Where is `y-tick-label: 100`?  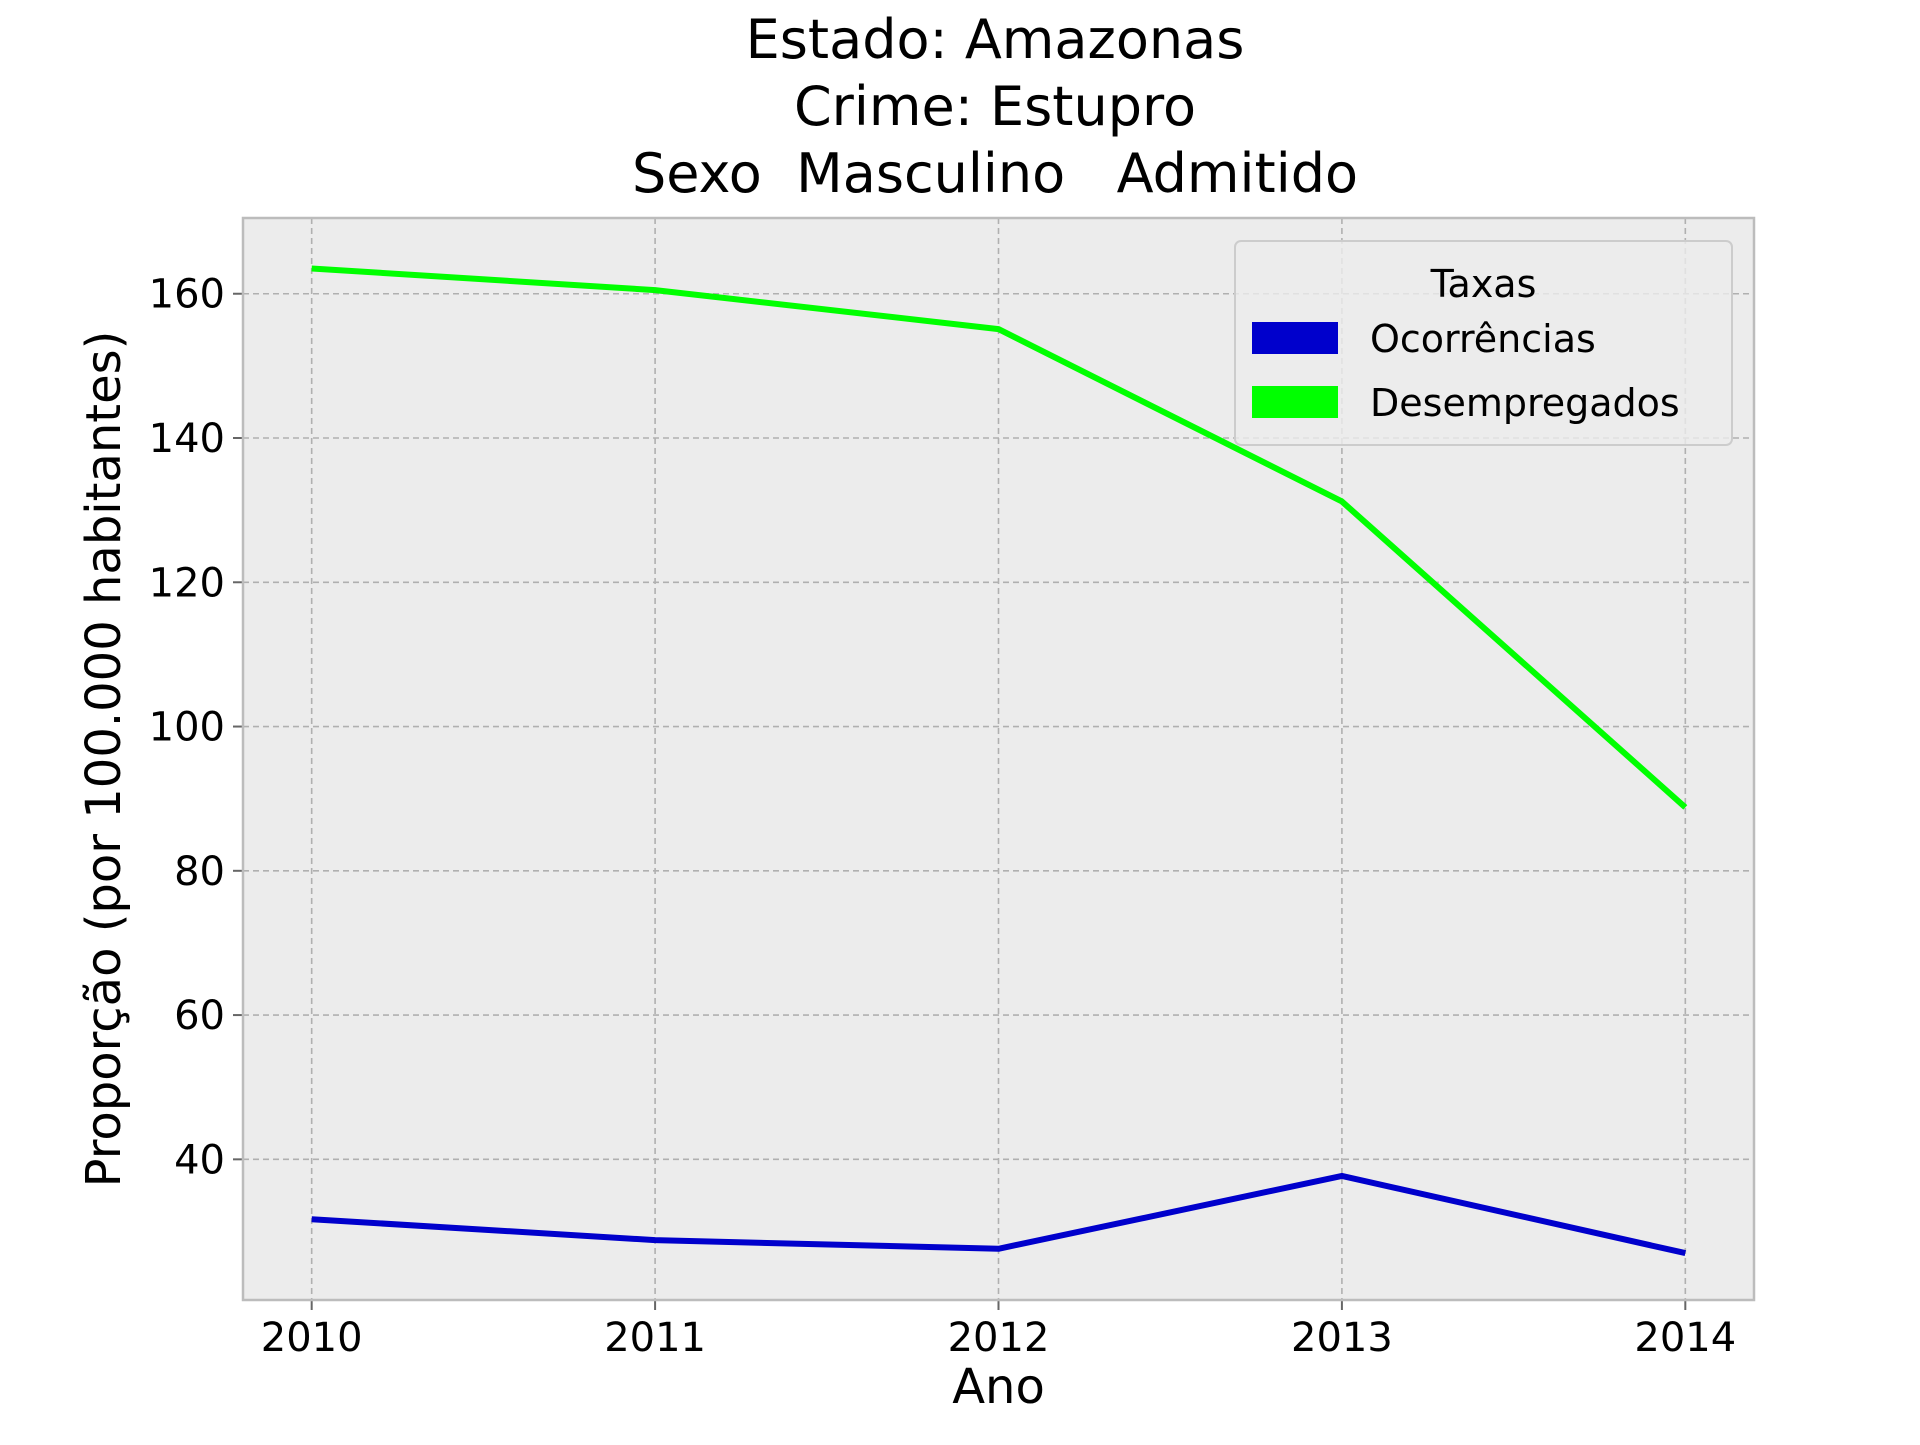 y-tick-label: 100 is located at coordinates (187, 728).